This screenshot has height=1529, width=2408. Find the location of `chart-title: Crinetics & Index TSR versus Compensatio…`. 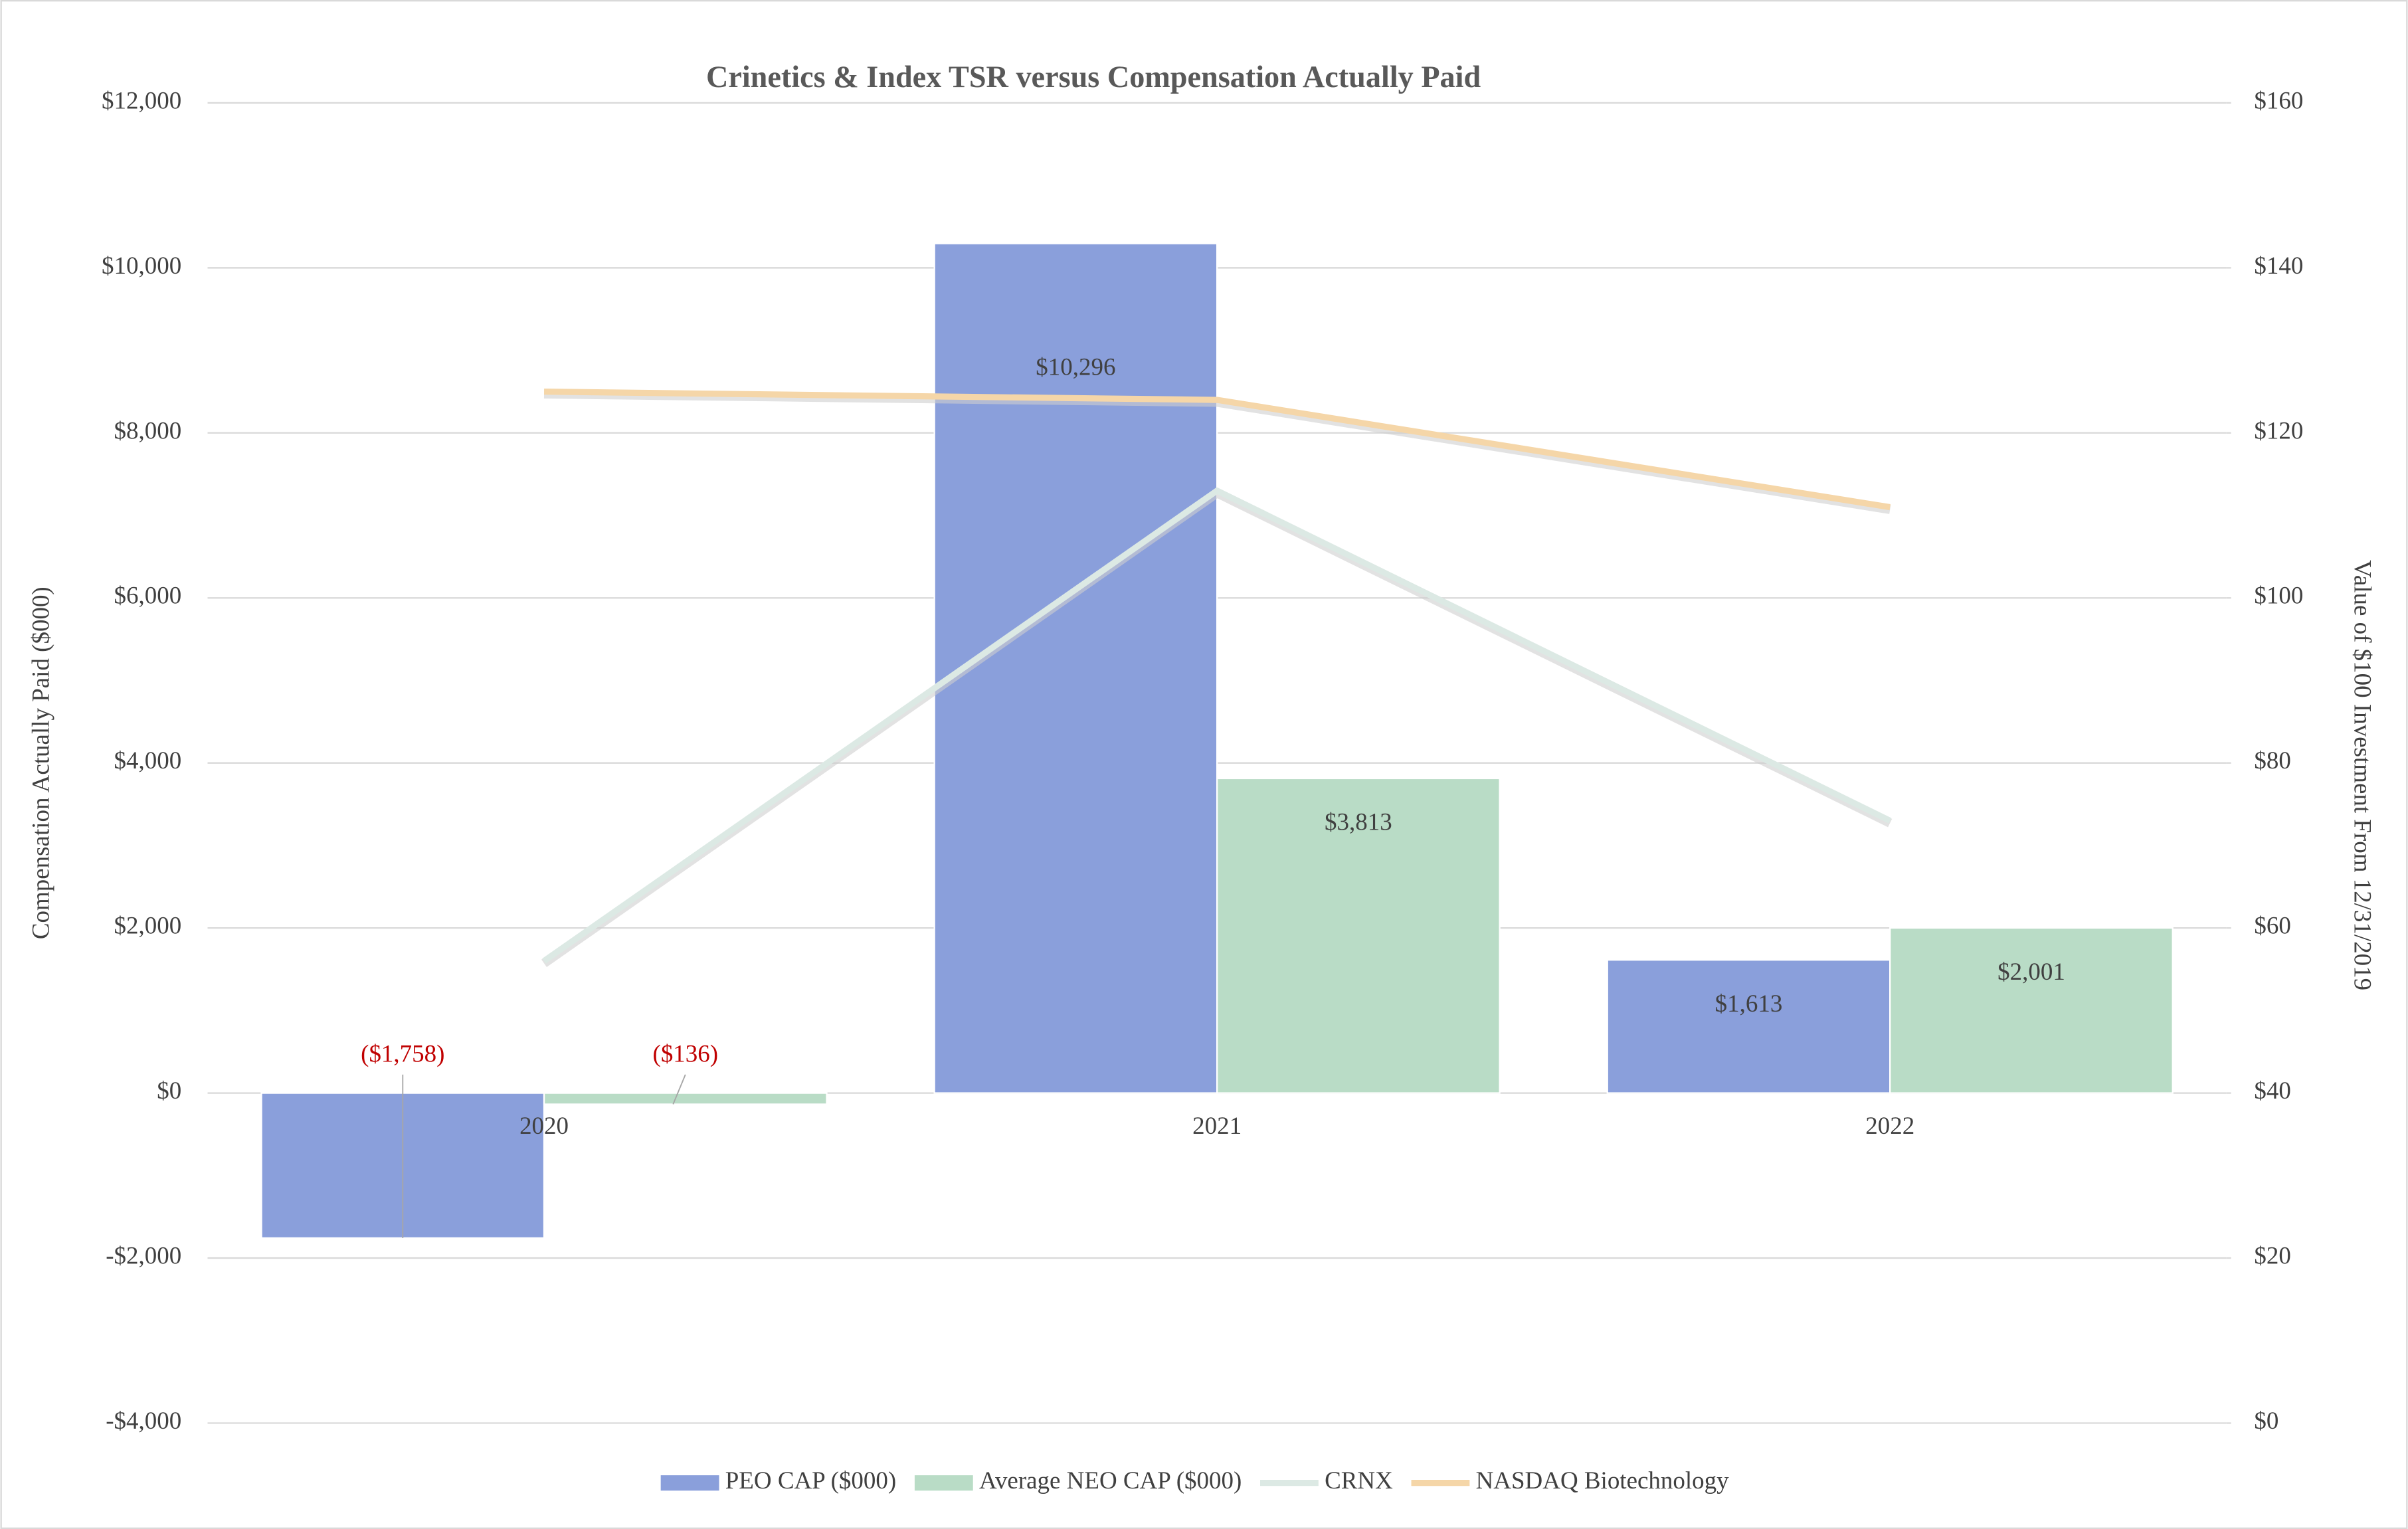

chart-title: Crinetics & Index TSR versus Compensatio… is located at coordinates (1093, 77).